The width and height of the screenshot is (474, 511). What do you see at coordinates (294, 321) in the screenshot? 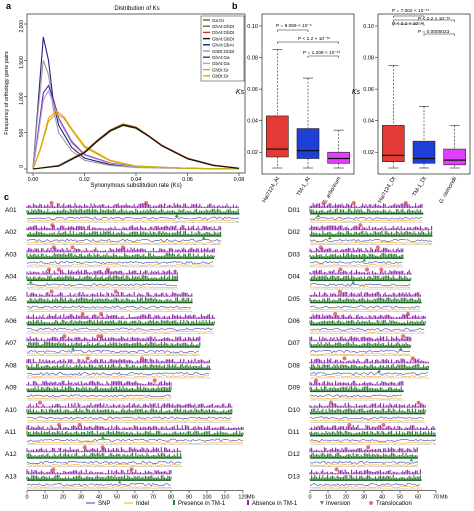
I see `chromosome-label: D06` at bounding box center [294, 321].